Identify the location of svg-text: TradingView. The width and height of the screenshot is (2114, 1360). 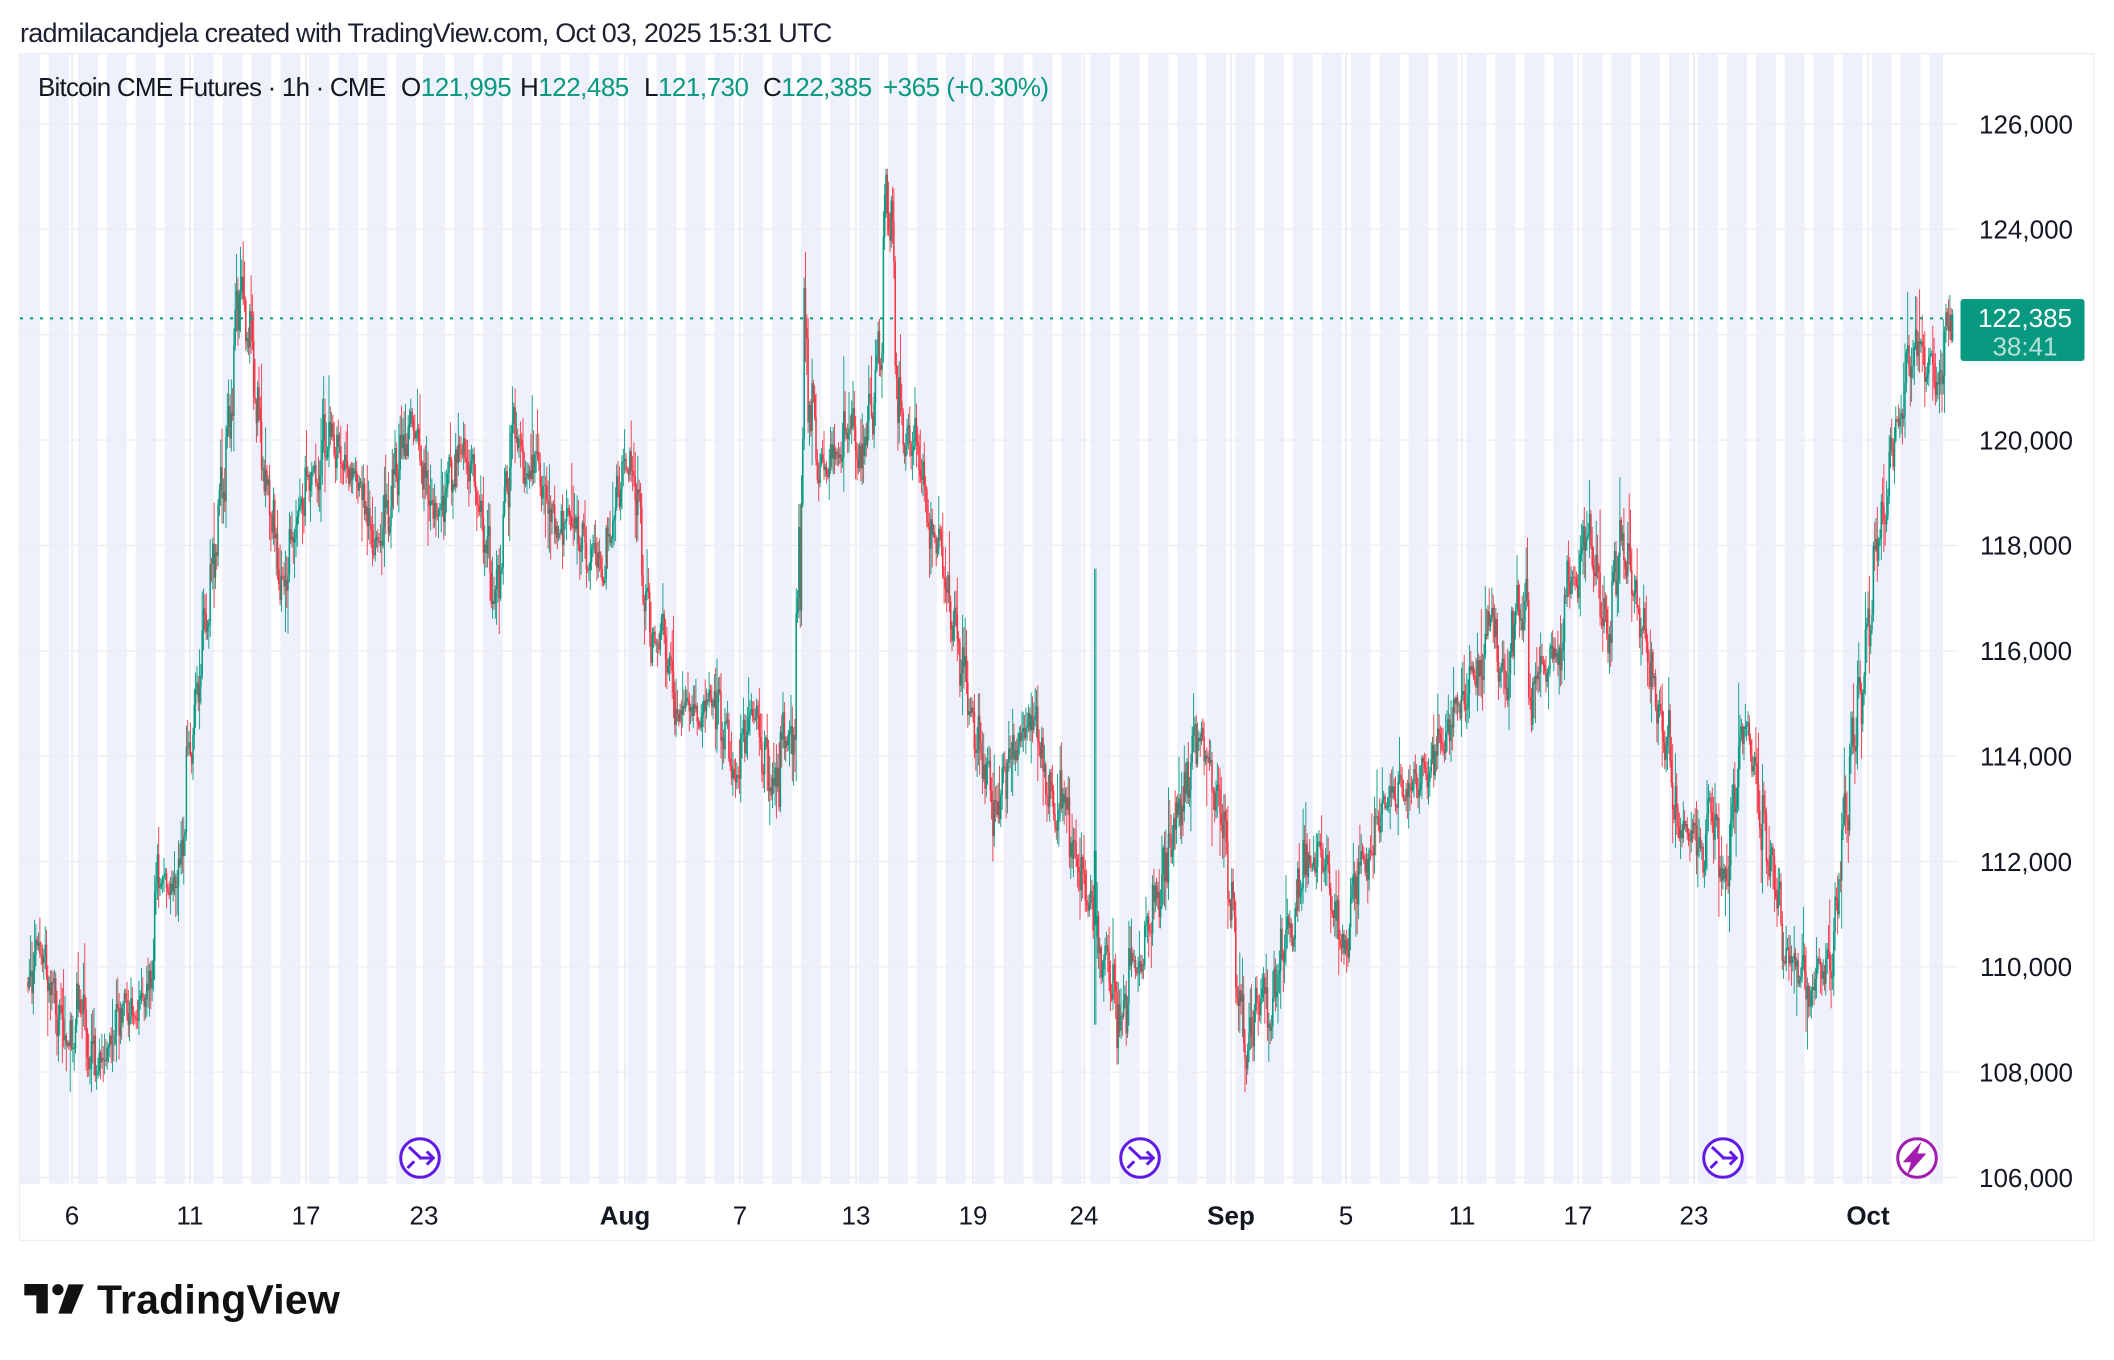
(218, 1300).